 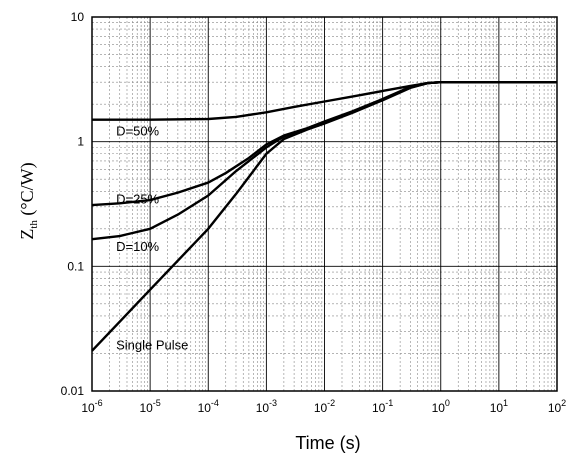 What do you see at coordinates (137, 198) in the screenshot?
I see `label-d-25: D=25%` at bounding box center [137, 198].